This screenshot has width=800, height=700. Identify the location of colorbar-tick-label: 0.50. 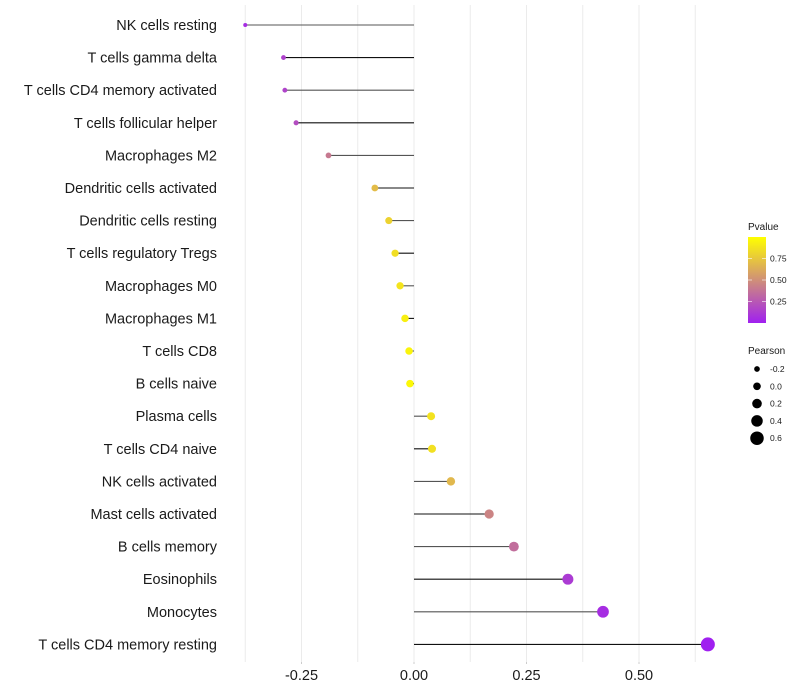
(778, 280).